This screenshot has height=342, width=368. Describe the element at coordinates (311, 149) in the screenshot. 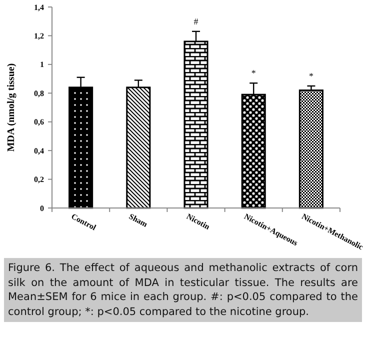

I see `bar` at that location.